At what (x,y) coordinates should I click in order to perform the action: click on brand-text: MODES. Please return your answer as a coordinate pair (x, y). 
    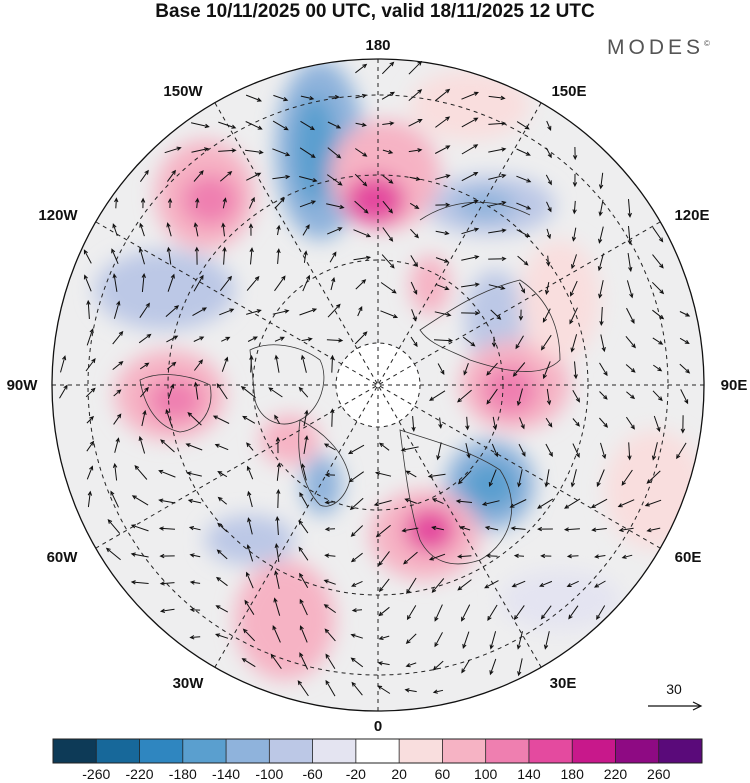
    Looking at the image, I should click on (656, 47).